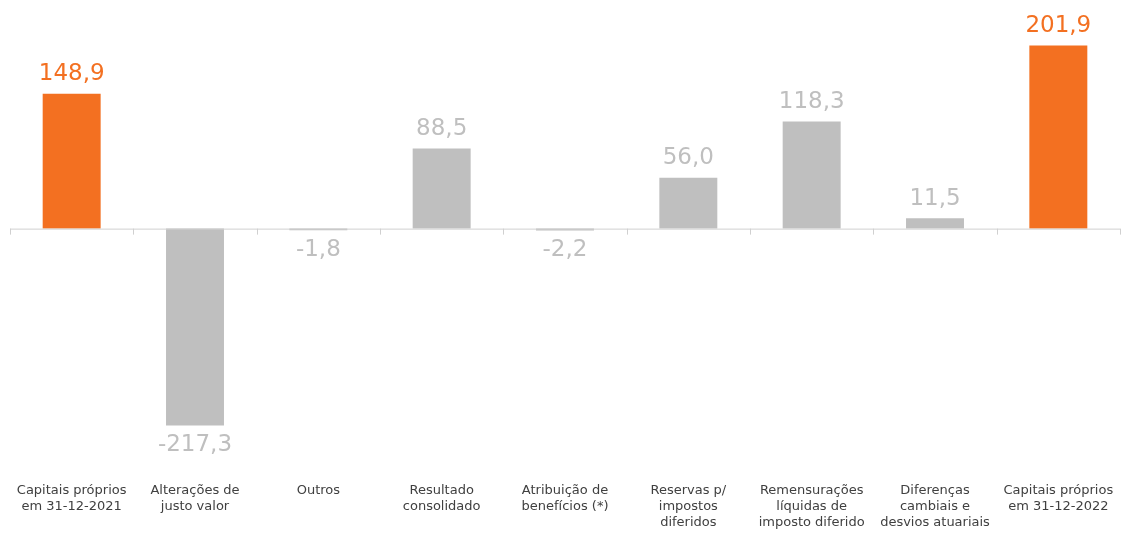 The width and height of the screenshot is (1126, 542). Describe the element at coordinates (195, 443) in the screenshot. I see `data-label: -217,3` at that location.